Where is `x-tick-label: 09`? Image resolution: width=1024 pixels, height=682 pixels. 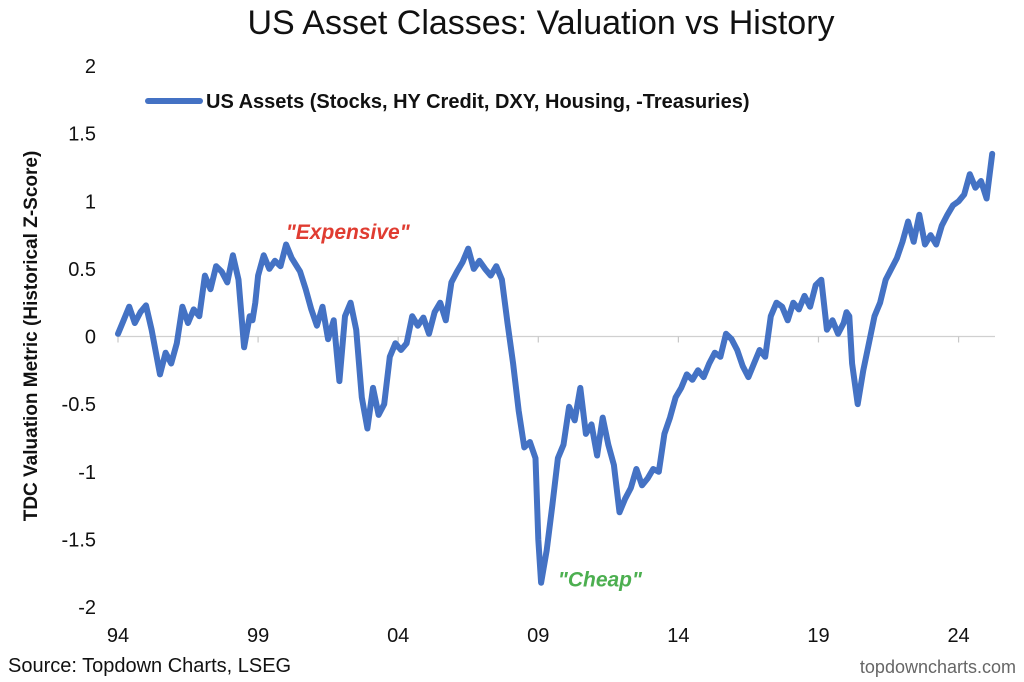 x-tick-label: 09 is located at coordinates (538, 636).